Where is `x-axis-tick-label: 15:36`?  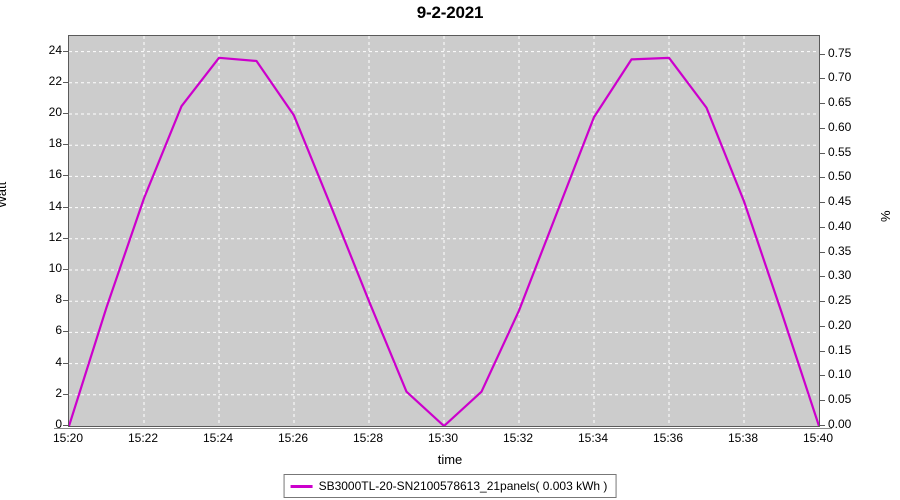 x-axis-tick-label: 15:36 is located at coordinates (668, 438).